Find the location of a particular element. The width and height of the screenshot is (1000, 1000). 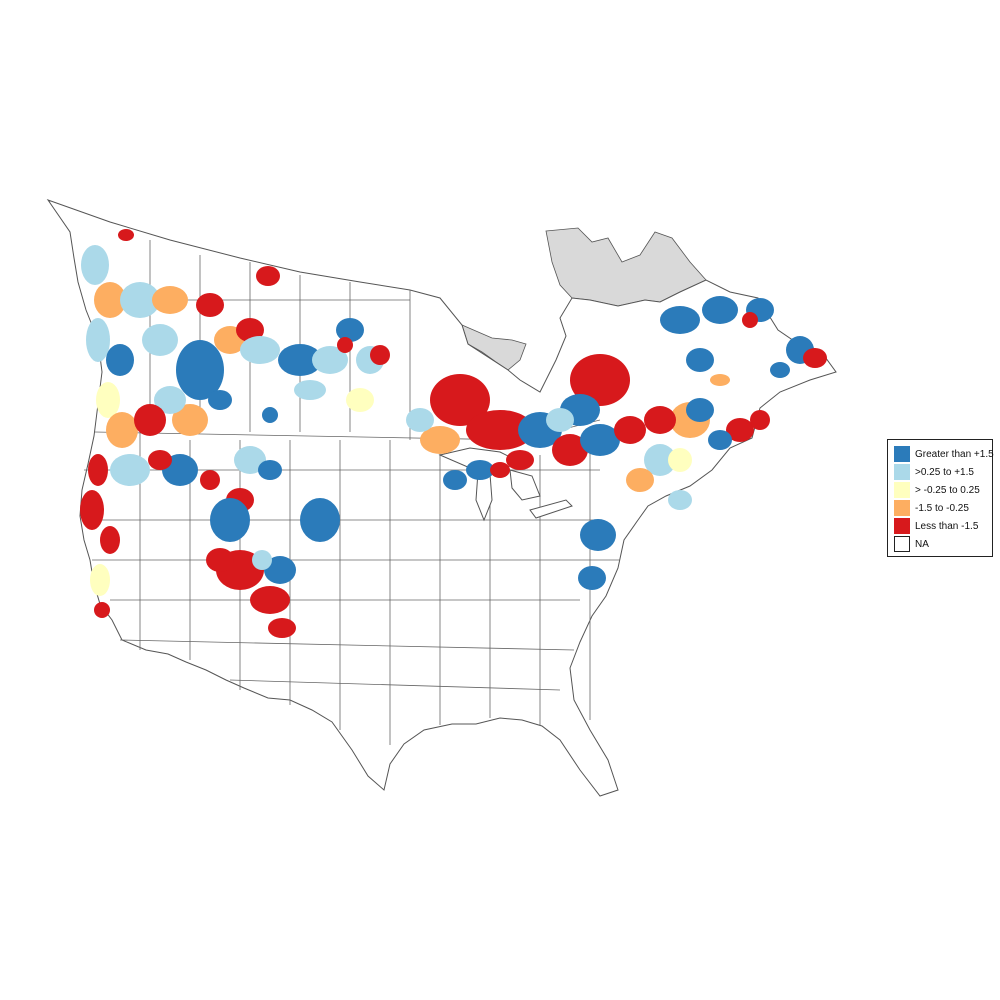

legend-item: >0.25 to +1.5 is located at coordinates (934, 472).